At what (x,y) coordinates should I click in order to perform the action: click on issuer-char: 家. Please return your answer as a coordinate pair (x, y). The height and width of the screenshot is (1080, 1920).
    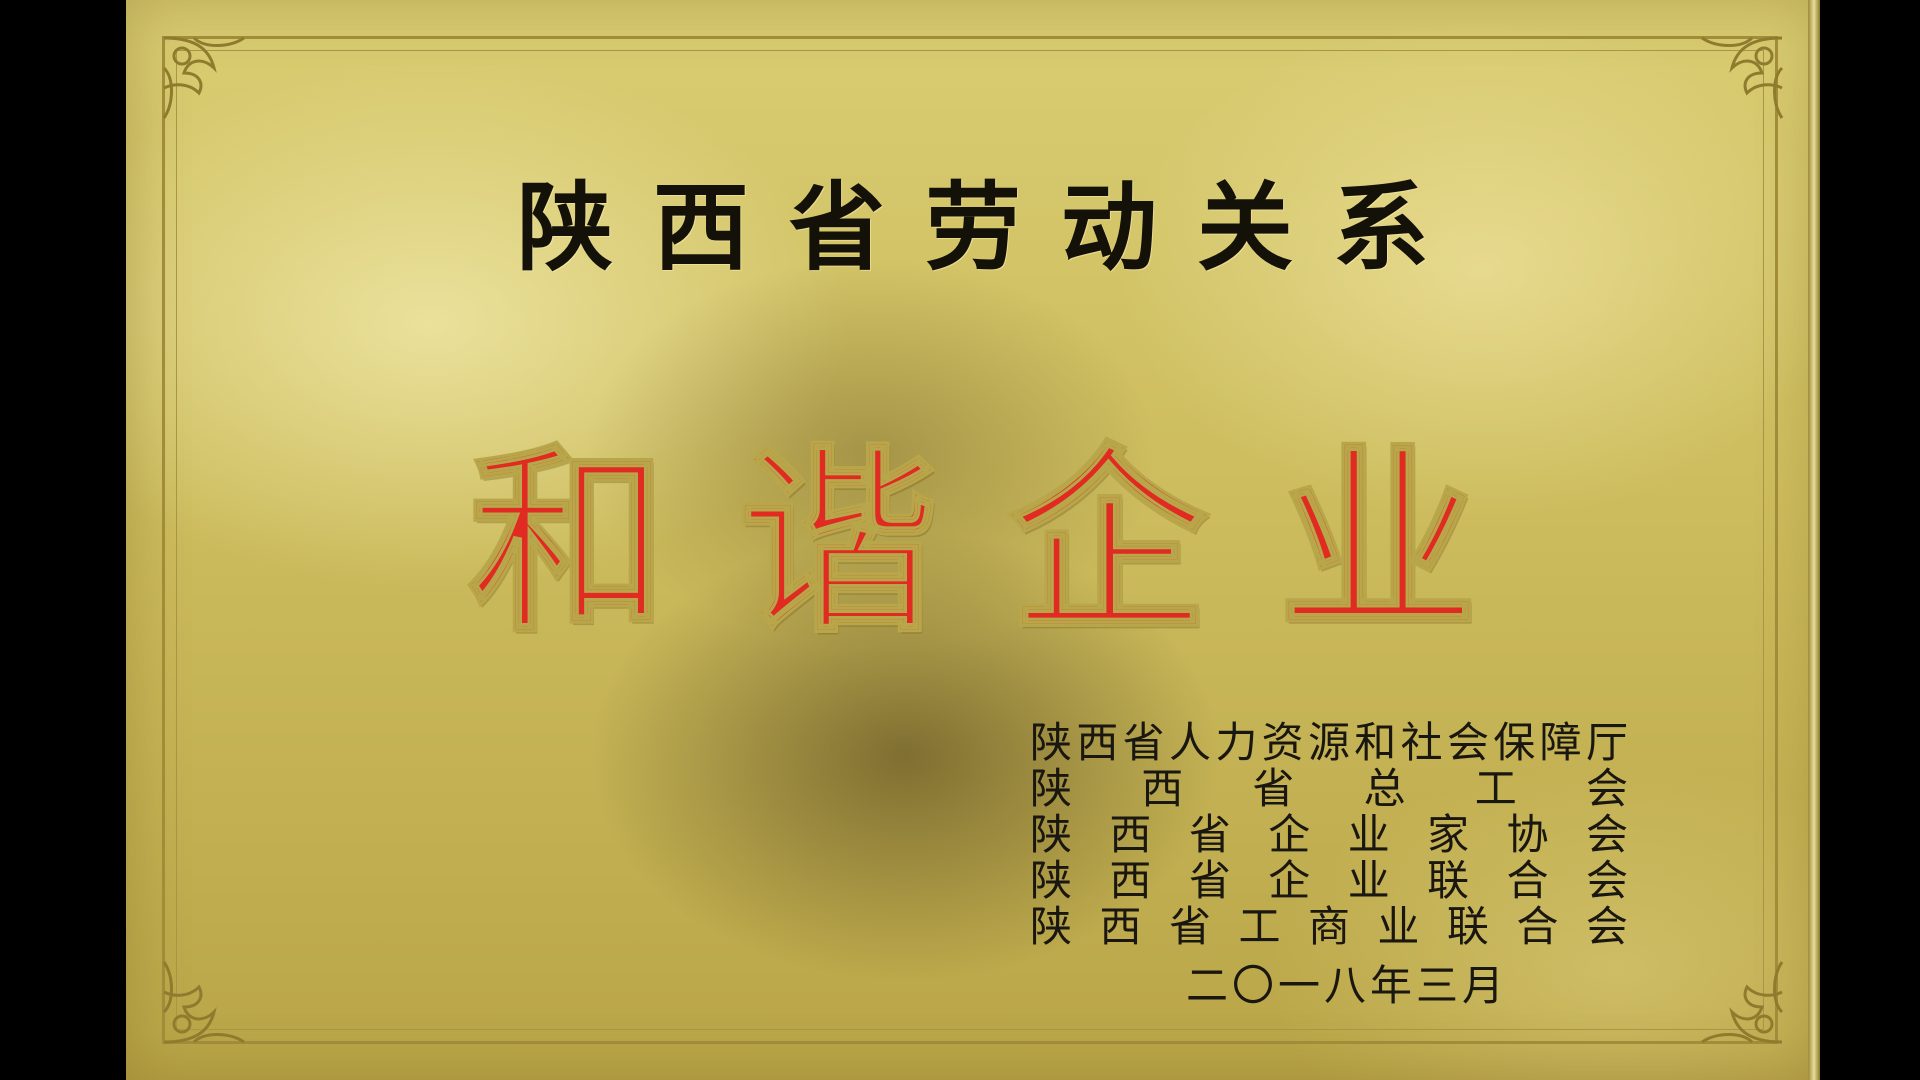
    Looking at the image, I should click on (1448, 834).